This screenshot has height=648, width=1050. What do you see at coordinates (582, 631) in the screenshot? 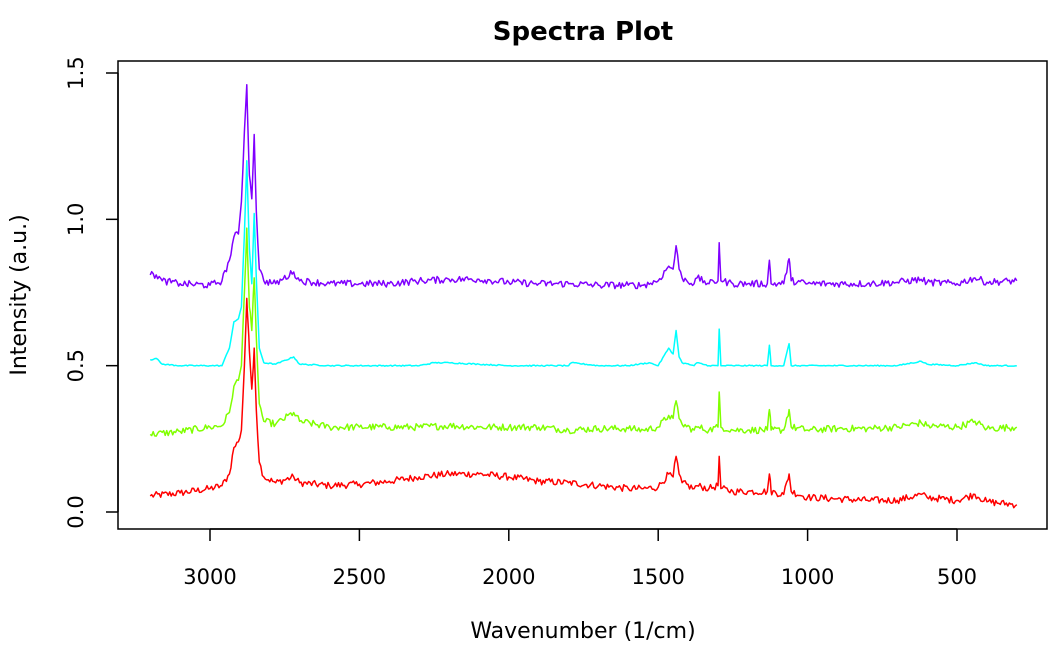
I see `x-axis-label: Wavenumber (1/cm)` at bounding box center [582, 631].